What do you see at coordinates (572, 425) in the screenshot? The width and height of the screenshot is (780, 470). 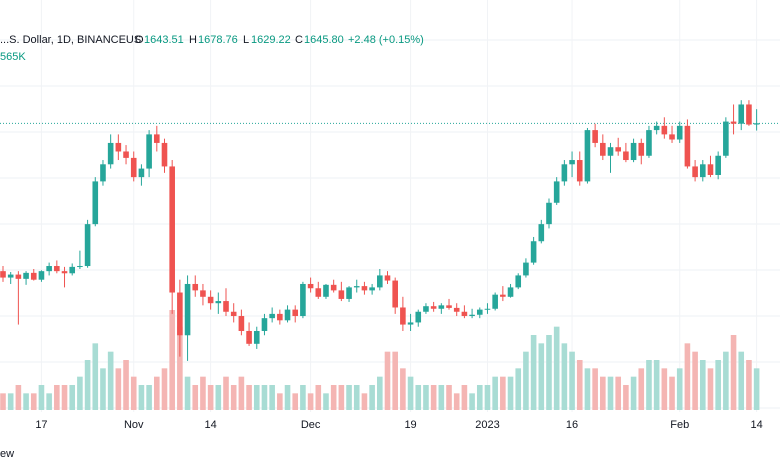 I see `x-tick-label: 16` at bounding box center [572, 425].